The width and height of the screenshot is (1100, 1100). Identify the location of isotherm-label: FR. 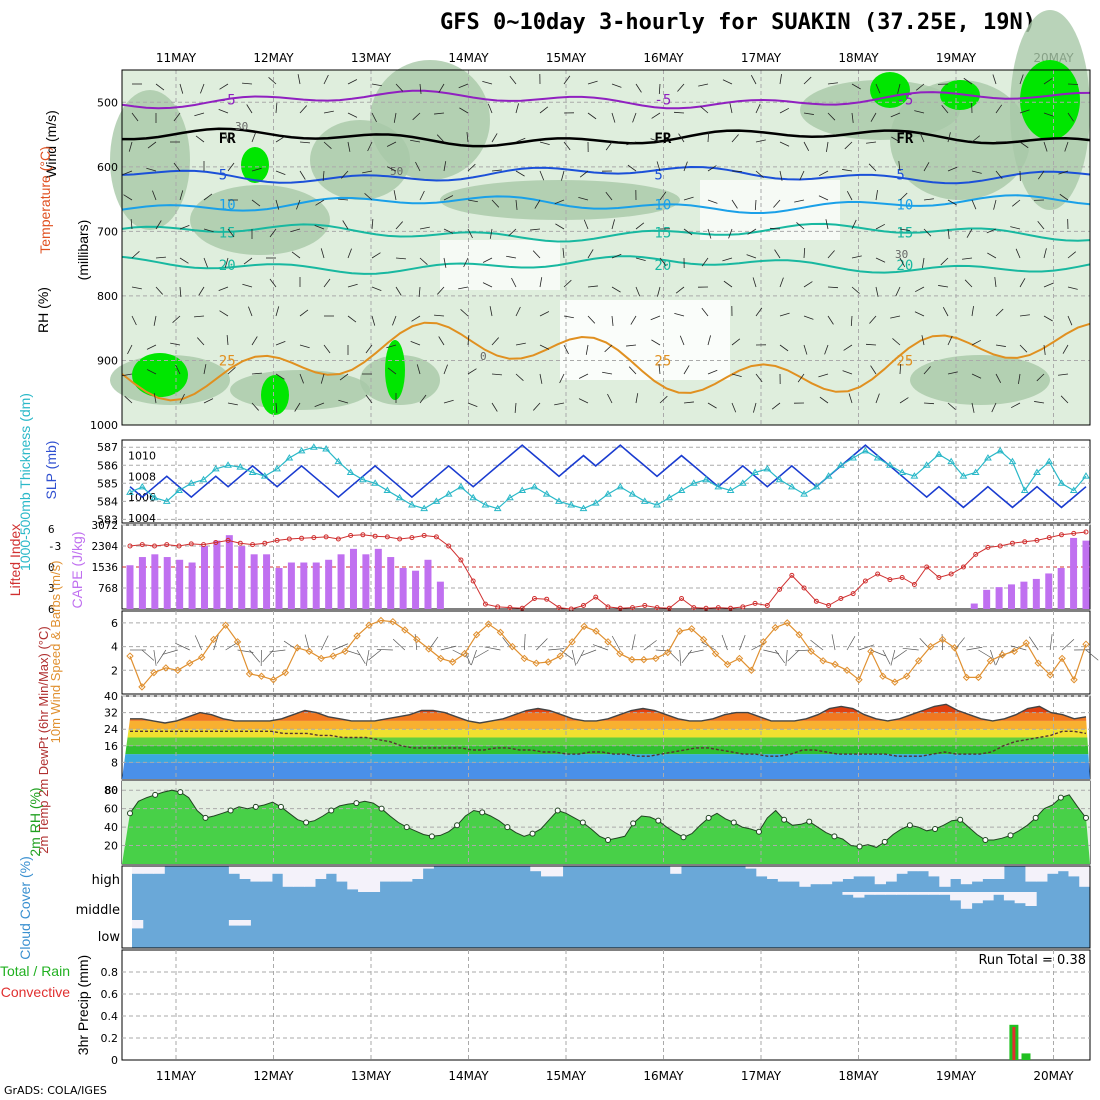
(227, 139).